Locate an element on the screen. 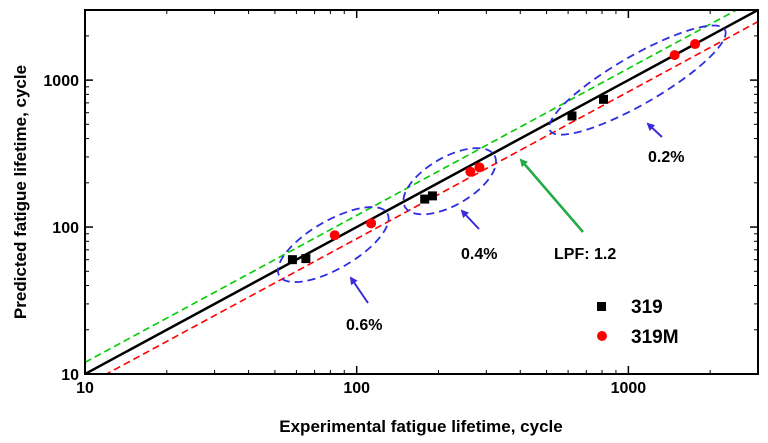  y-tick-label-1000: 1000 is located at coordinates (61, 81).